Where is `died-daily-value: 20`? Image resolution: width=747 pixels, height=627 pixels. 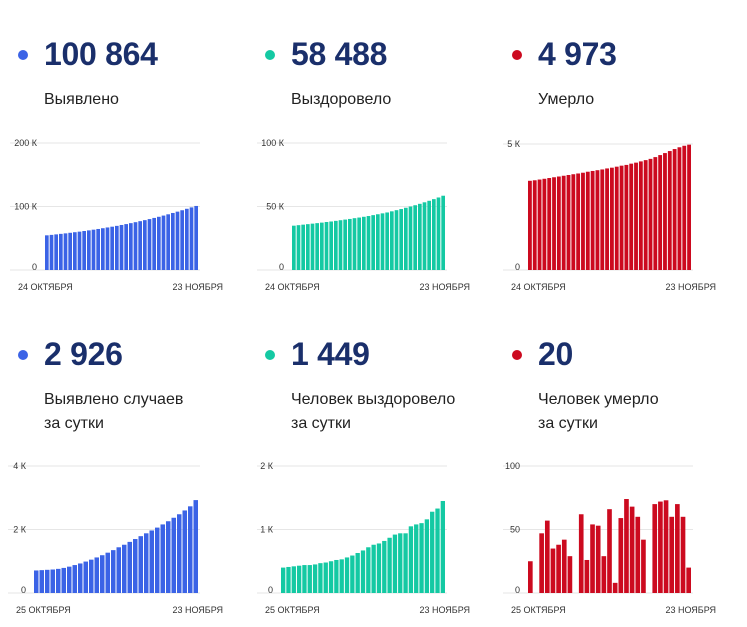
died-daily-value: 20 is located at coordinates (555, 354).